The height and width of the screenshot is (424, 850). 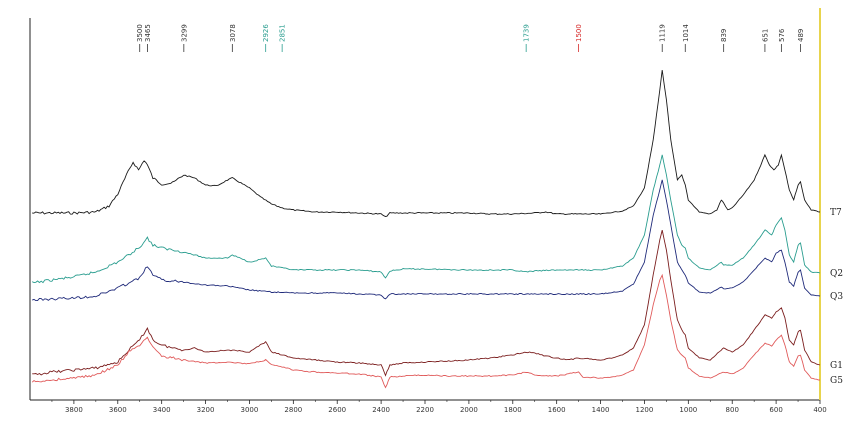 I want to click on peak-marker-2851: 2851, so click(x=283, y=38).